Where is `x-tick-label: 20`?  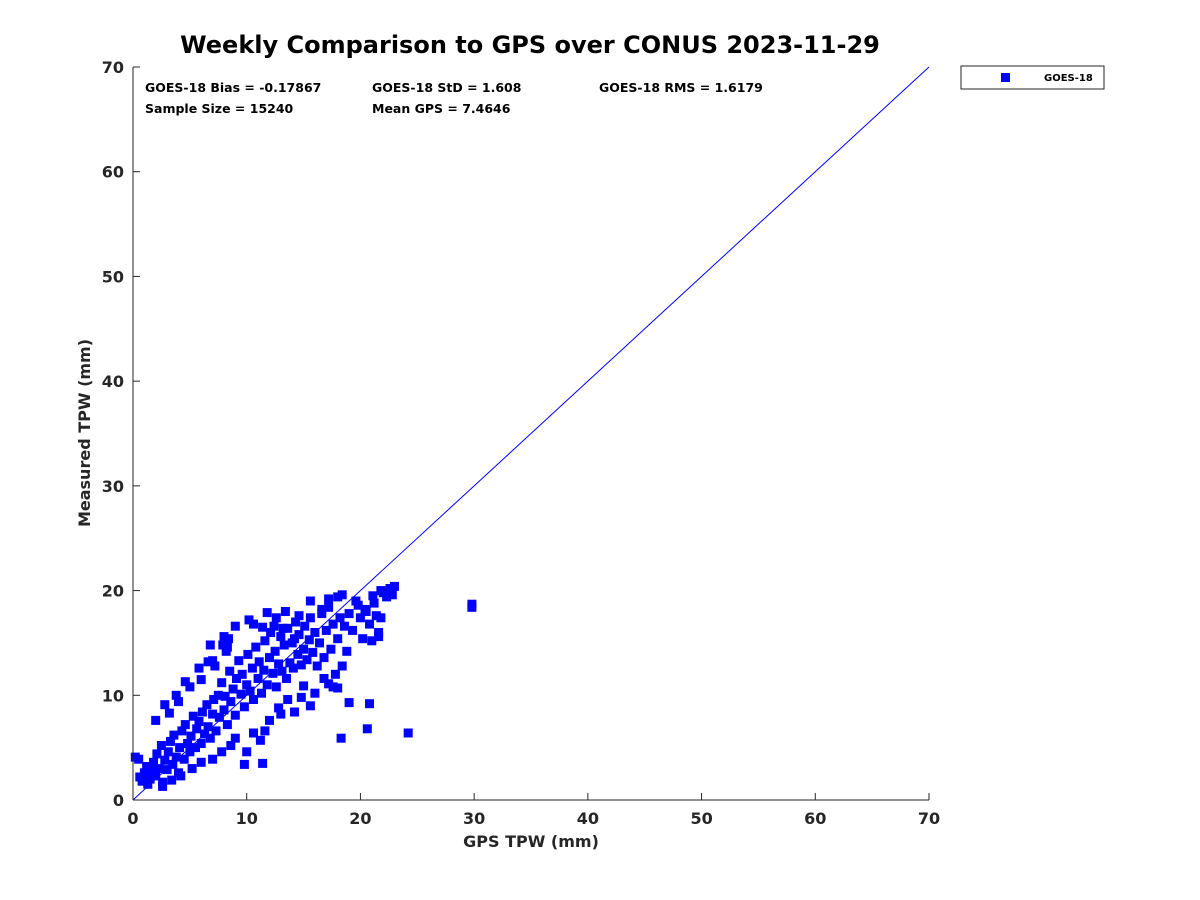 x-tick-label: 20 is located at coordinates (360, 818).